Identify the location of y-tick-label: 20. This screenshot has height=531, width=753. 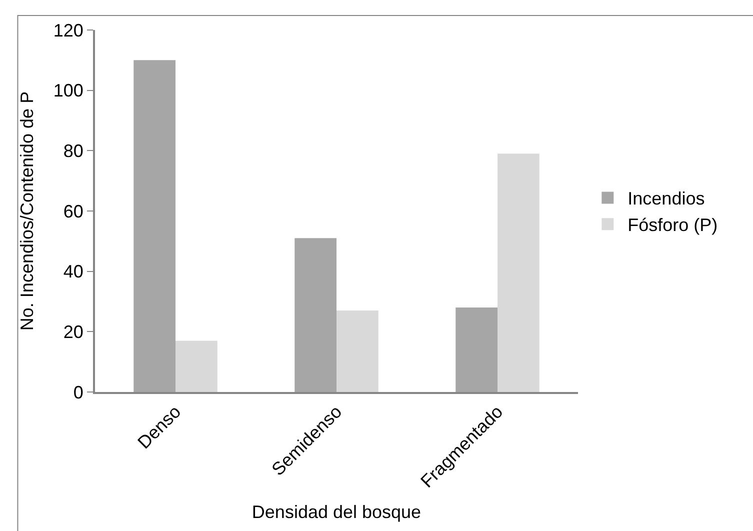
(73, 332).